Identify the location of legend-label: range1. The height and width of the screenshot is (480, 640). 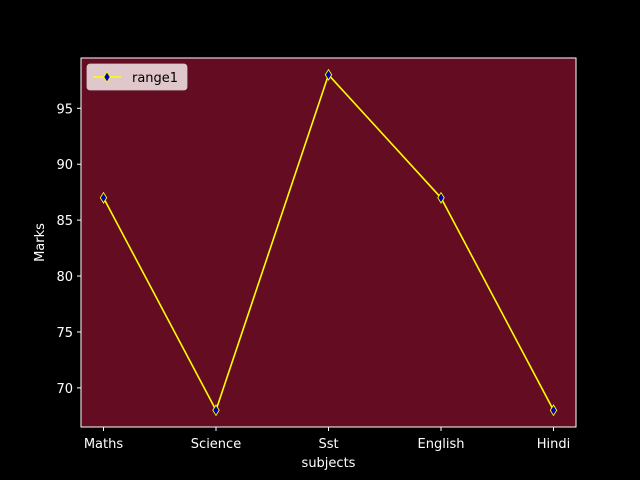
(155, 78).